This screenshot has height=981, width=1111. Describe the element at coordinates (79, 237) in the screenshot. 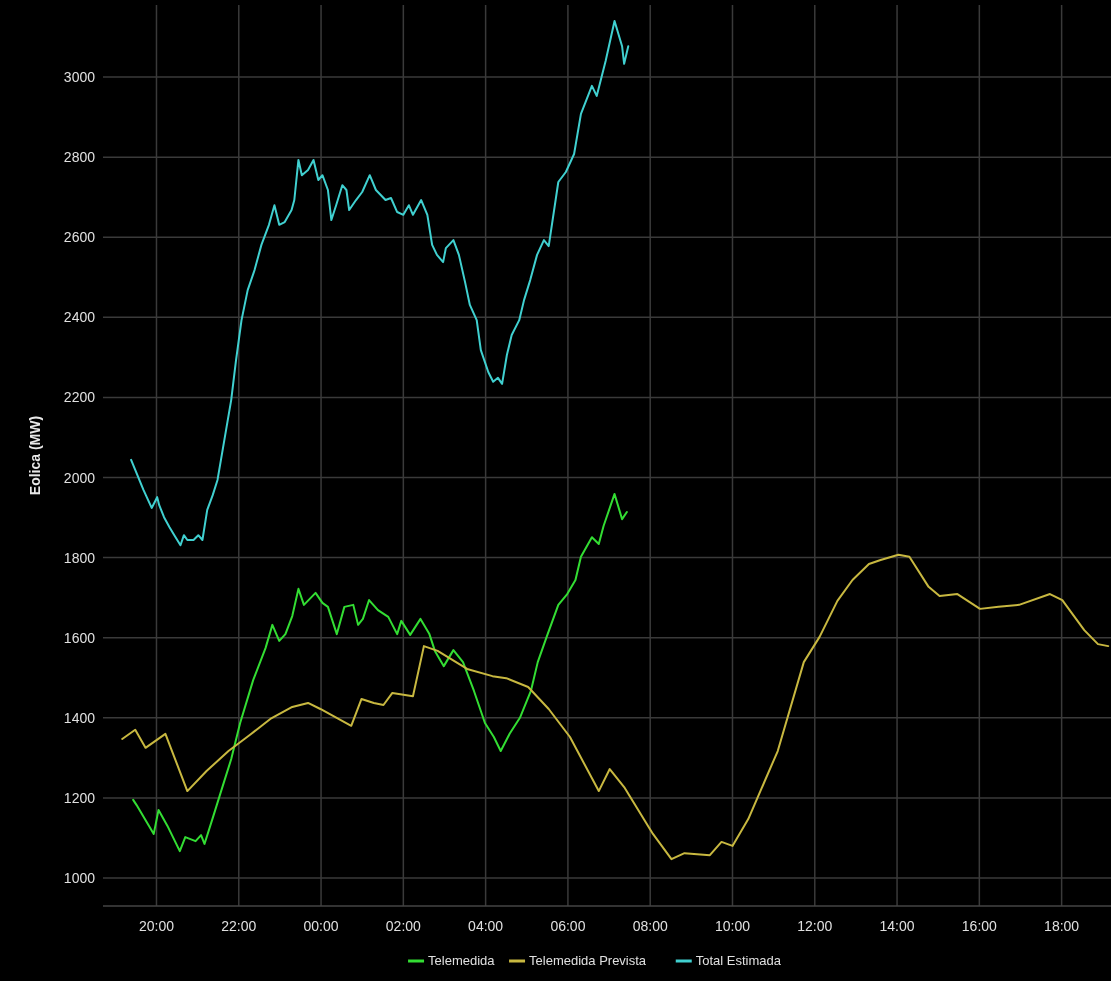

I see `y-tick-label: 2600` at that location.